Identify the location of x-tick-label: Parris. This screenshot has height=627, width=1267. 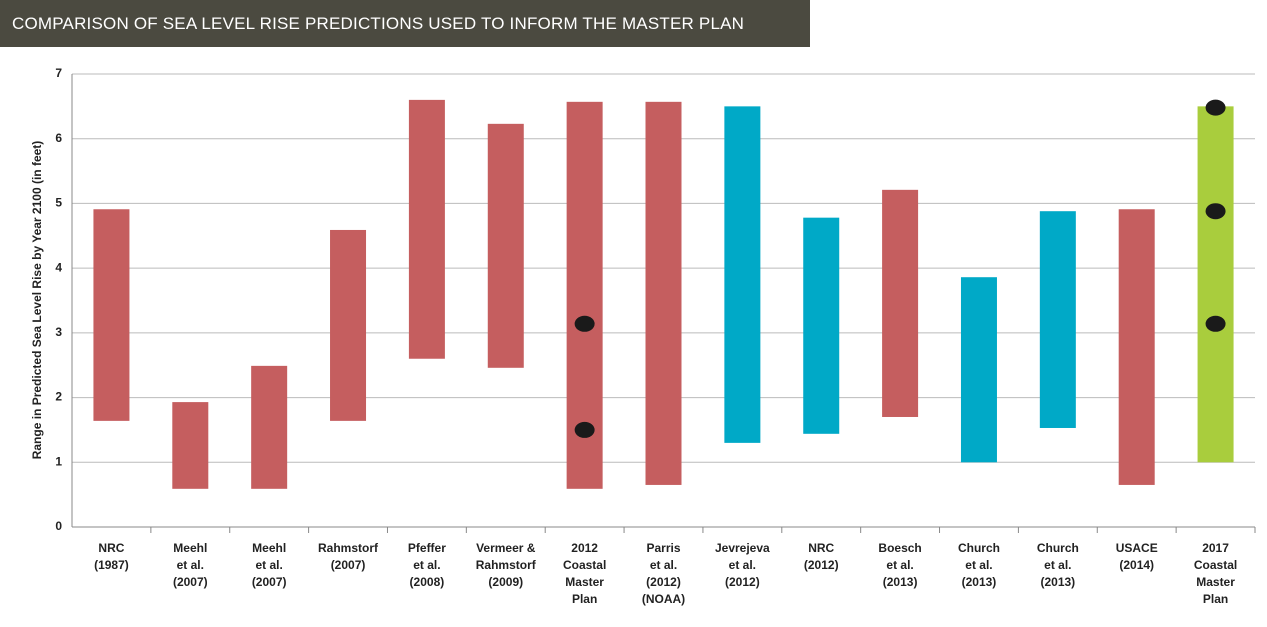
(663, 548).